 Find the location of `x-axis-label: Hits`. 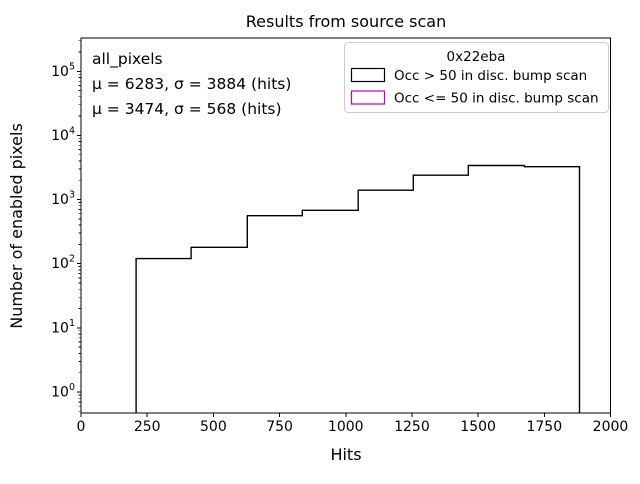

x-axis-label: Hits is located at coordinates (345, 454).